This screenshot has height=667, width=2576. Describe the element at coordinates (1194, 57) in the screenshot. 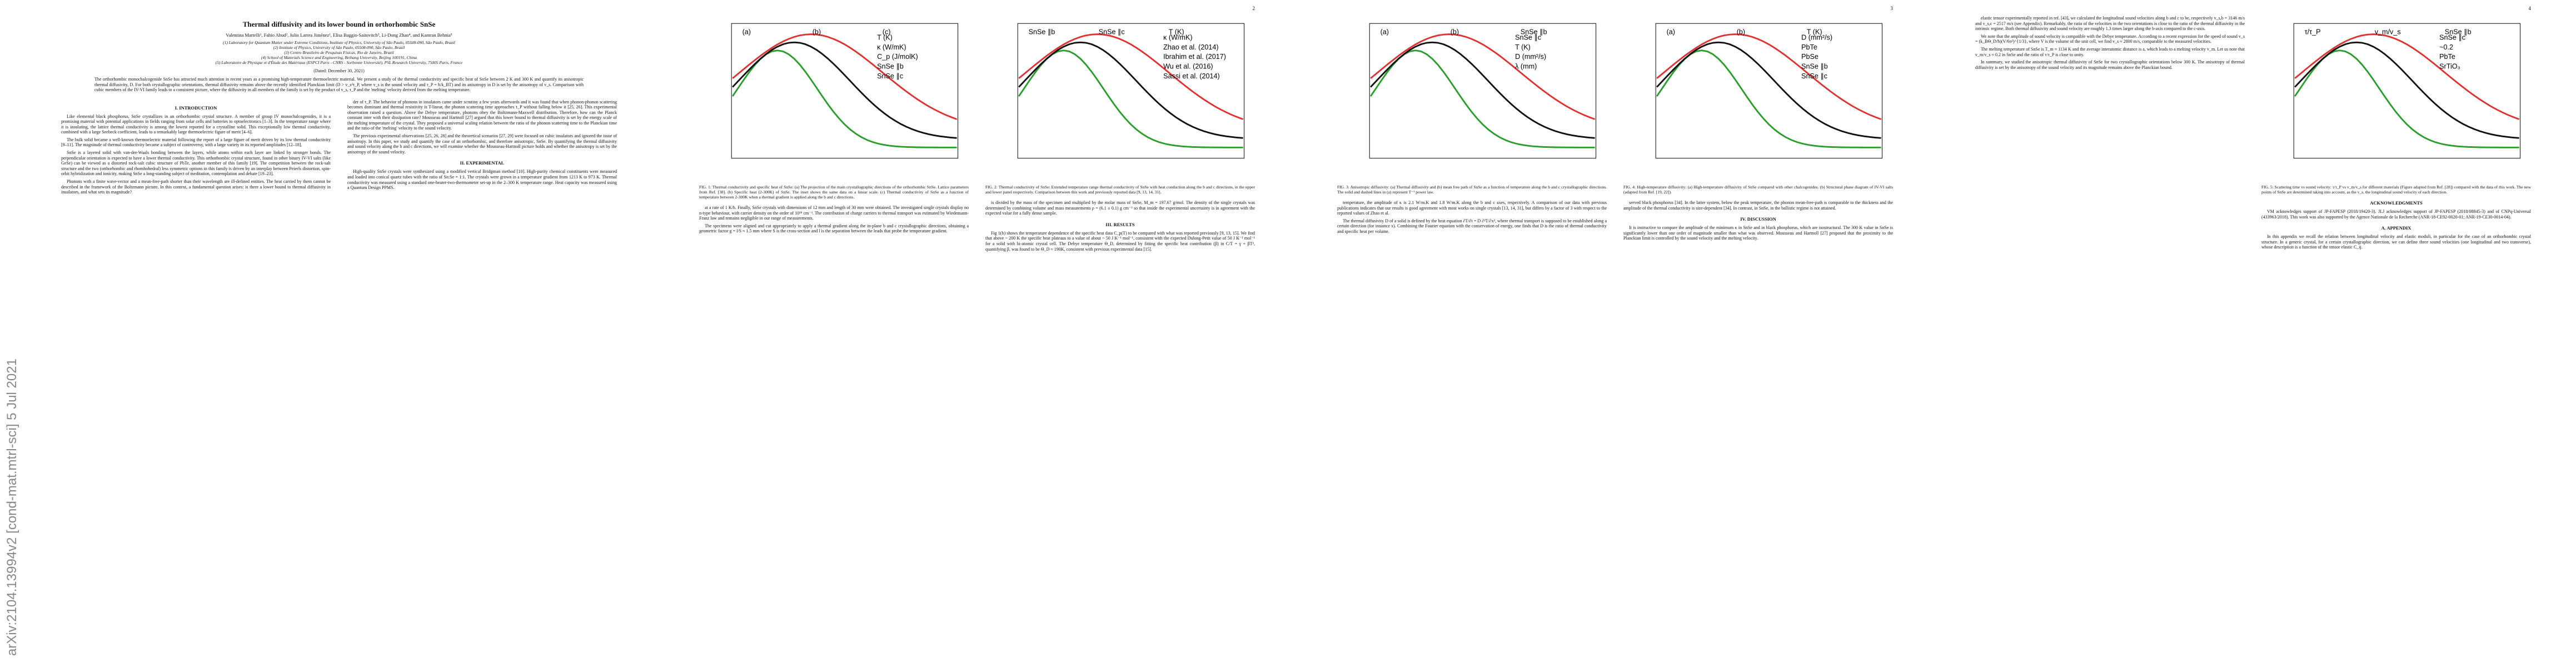

I see `figure-label: Ibrahim et al. (2017)` at that location.